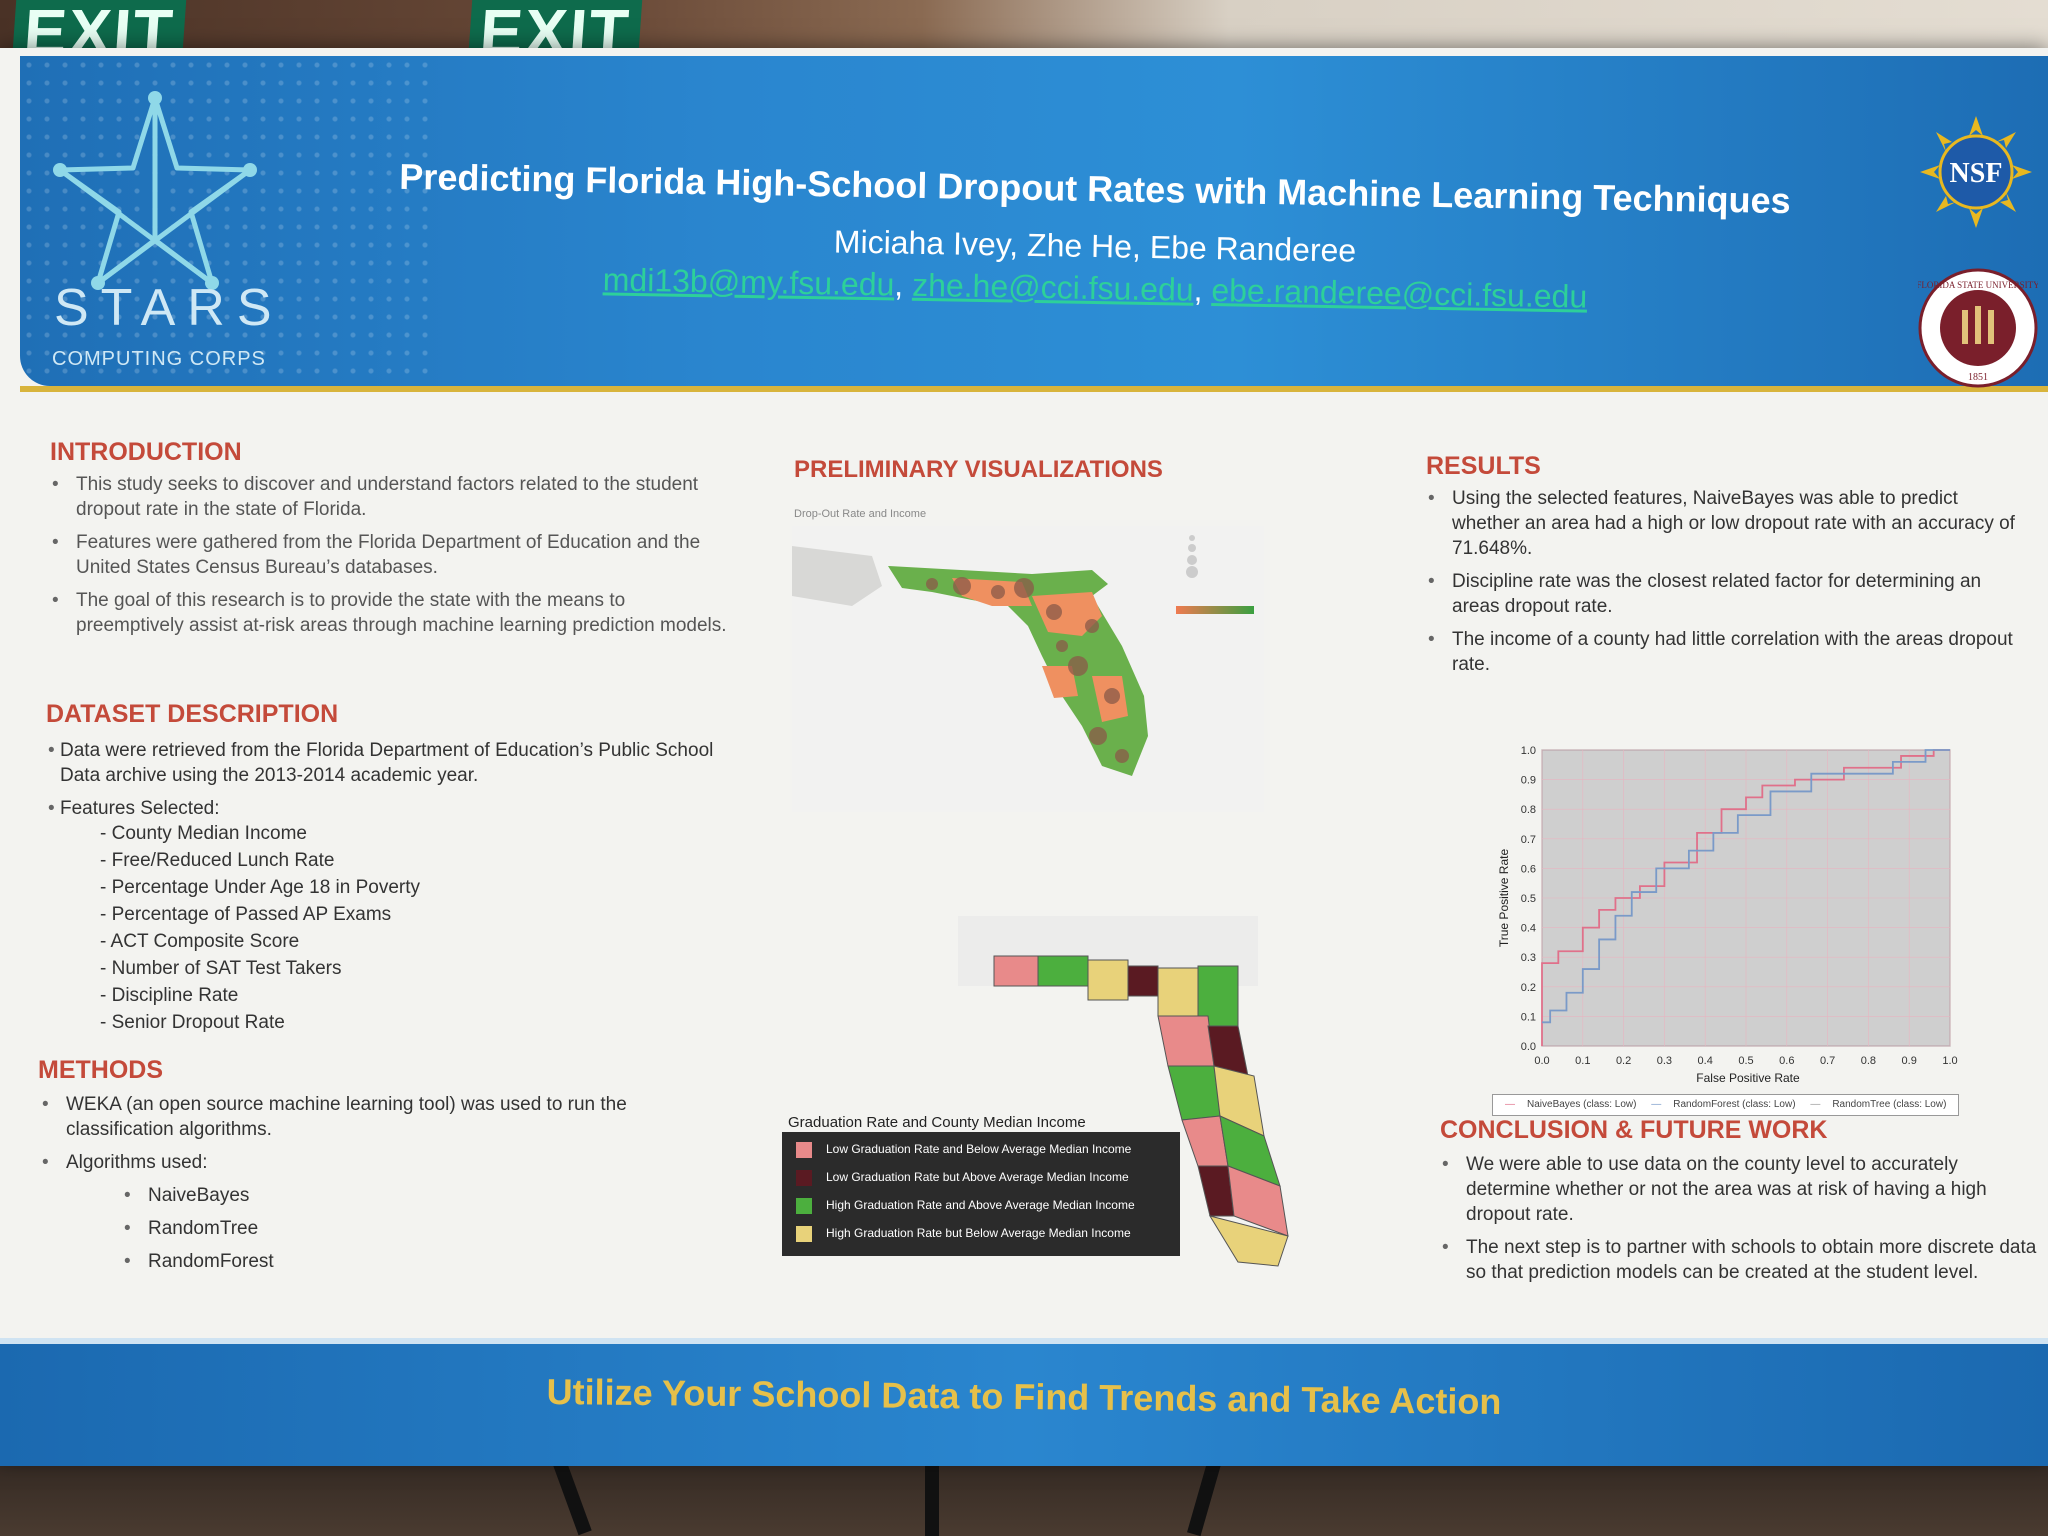  What do you see at coordinates (1528, 929) in the screenshot?
I see `roc-y-tick: 0.4` at bounding box center [1528, 929].